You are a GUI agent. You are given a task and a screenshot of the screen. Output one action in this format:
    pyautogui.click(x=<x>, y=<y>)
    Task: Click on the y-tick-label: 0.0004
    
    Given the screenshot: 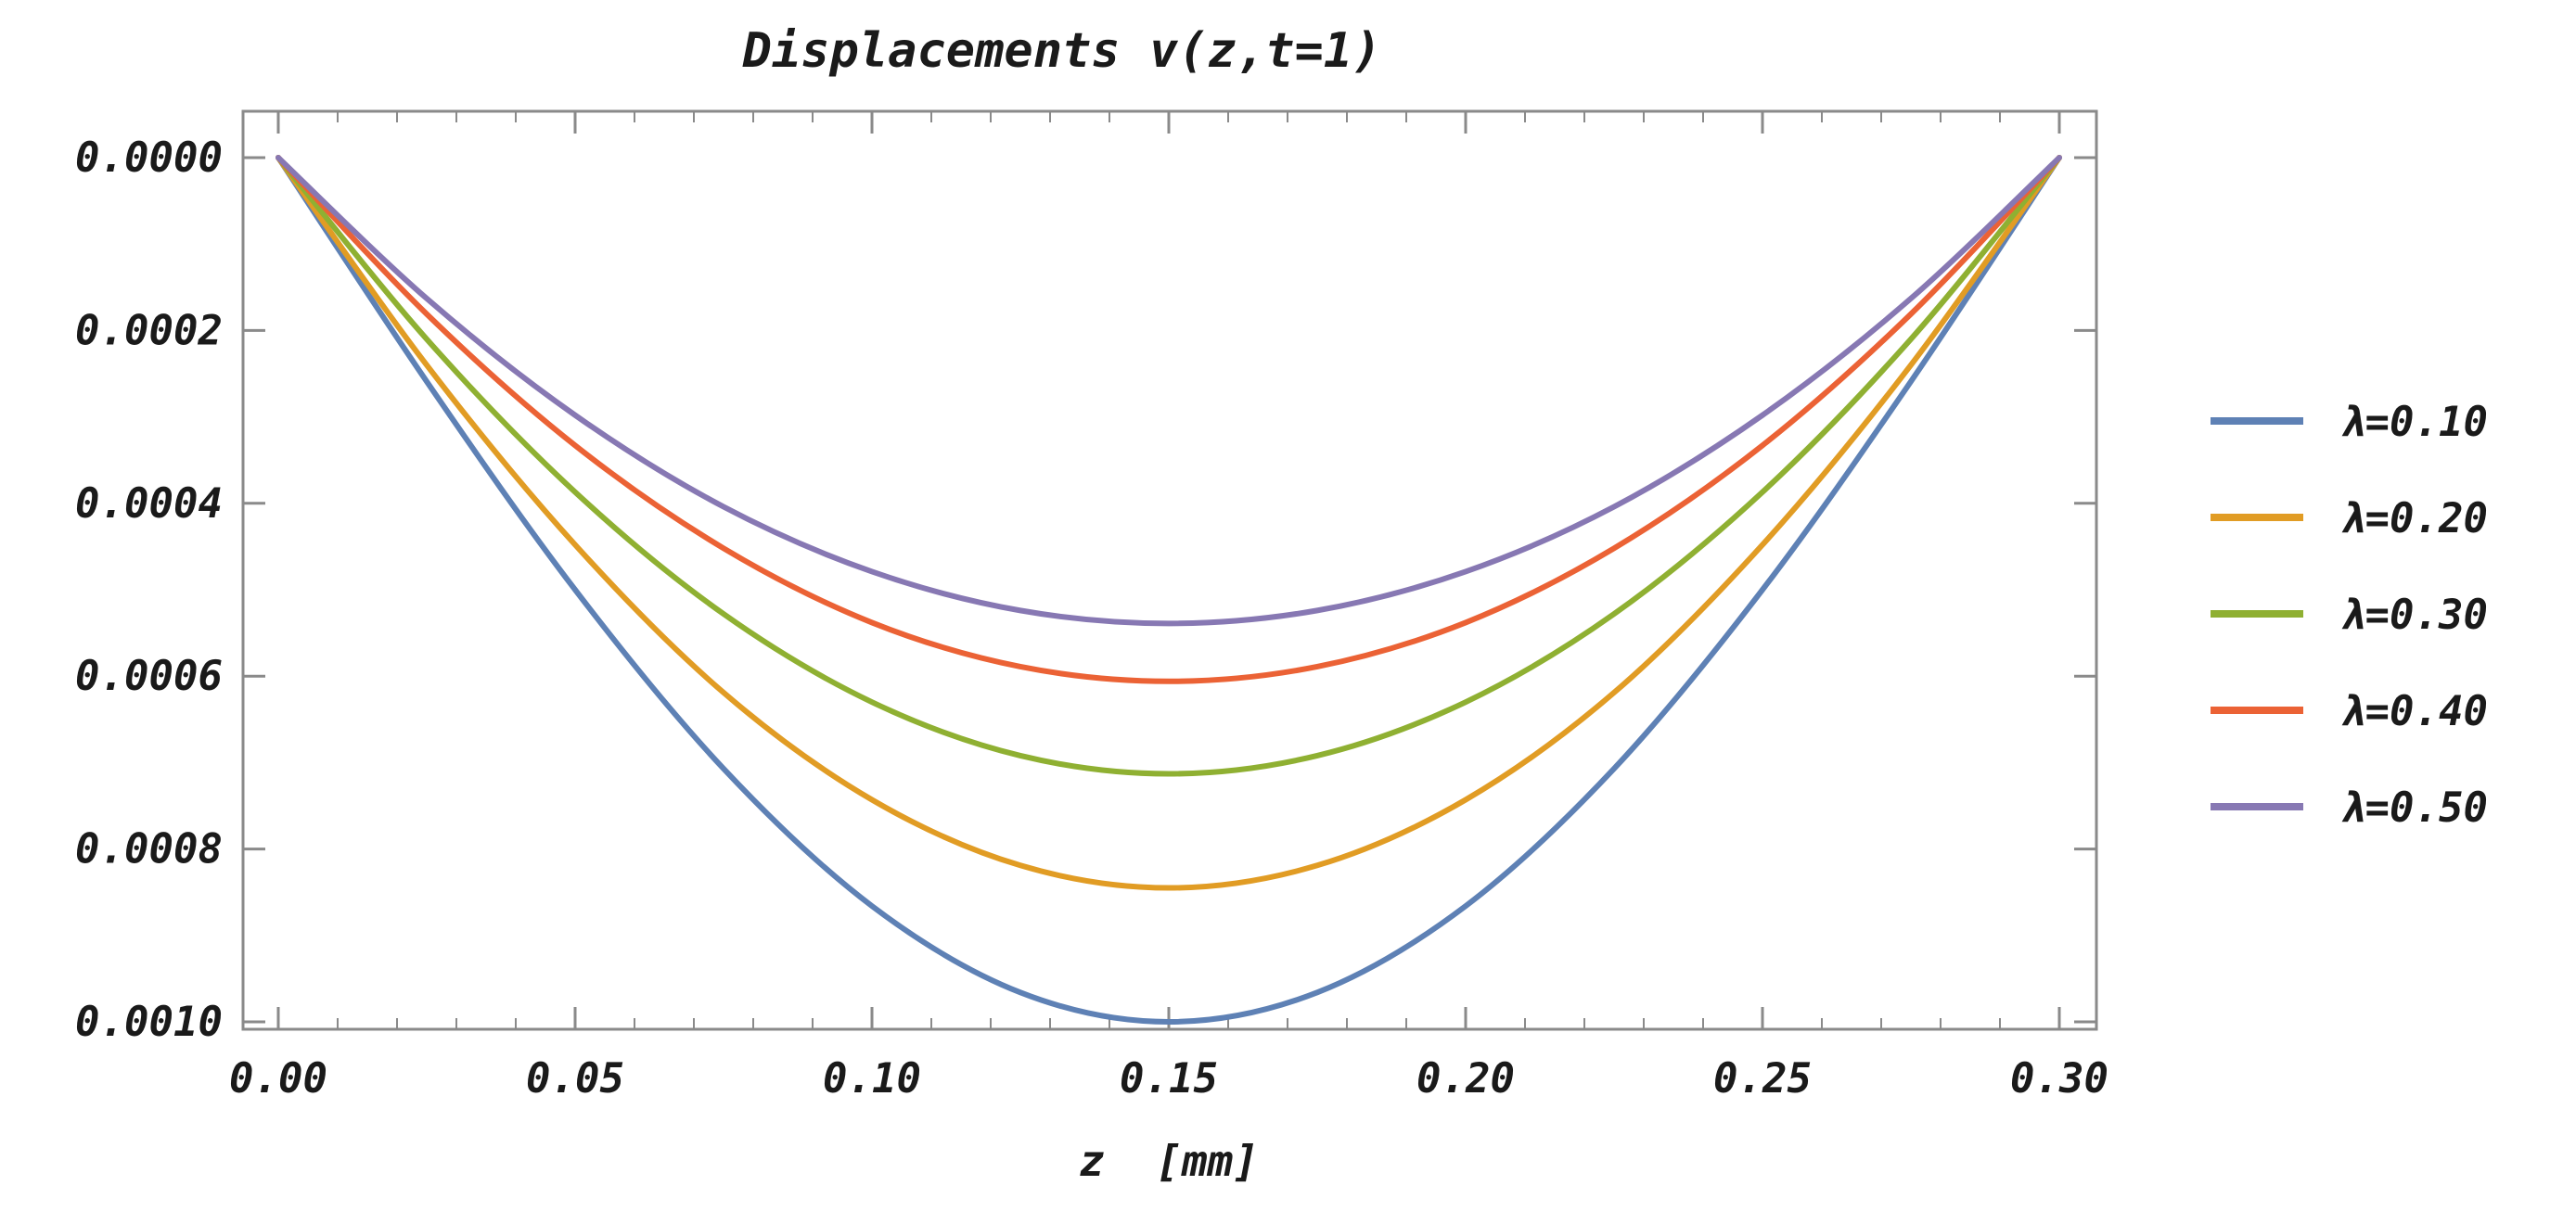 What is the action you would take?
    pyautogui.click(x=149, y=504)
    